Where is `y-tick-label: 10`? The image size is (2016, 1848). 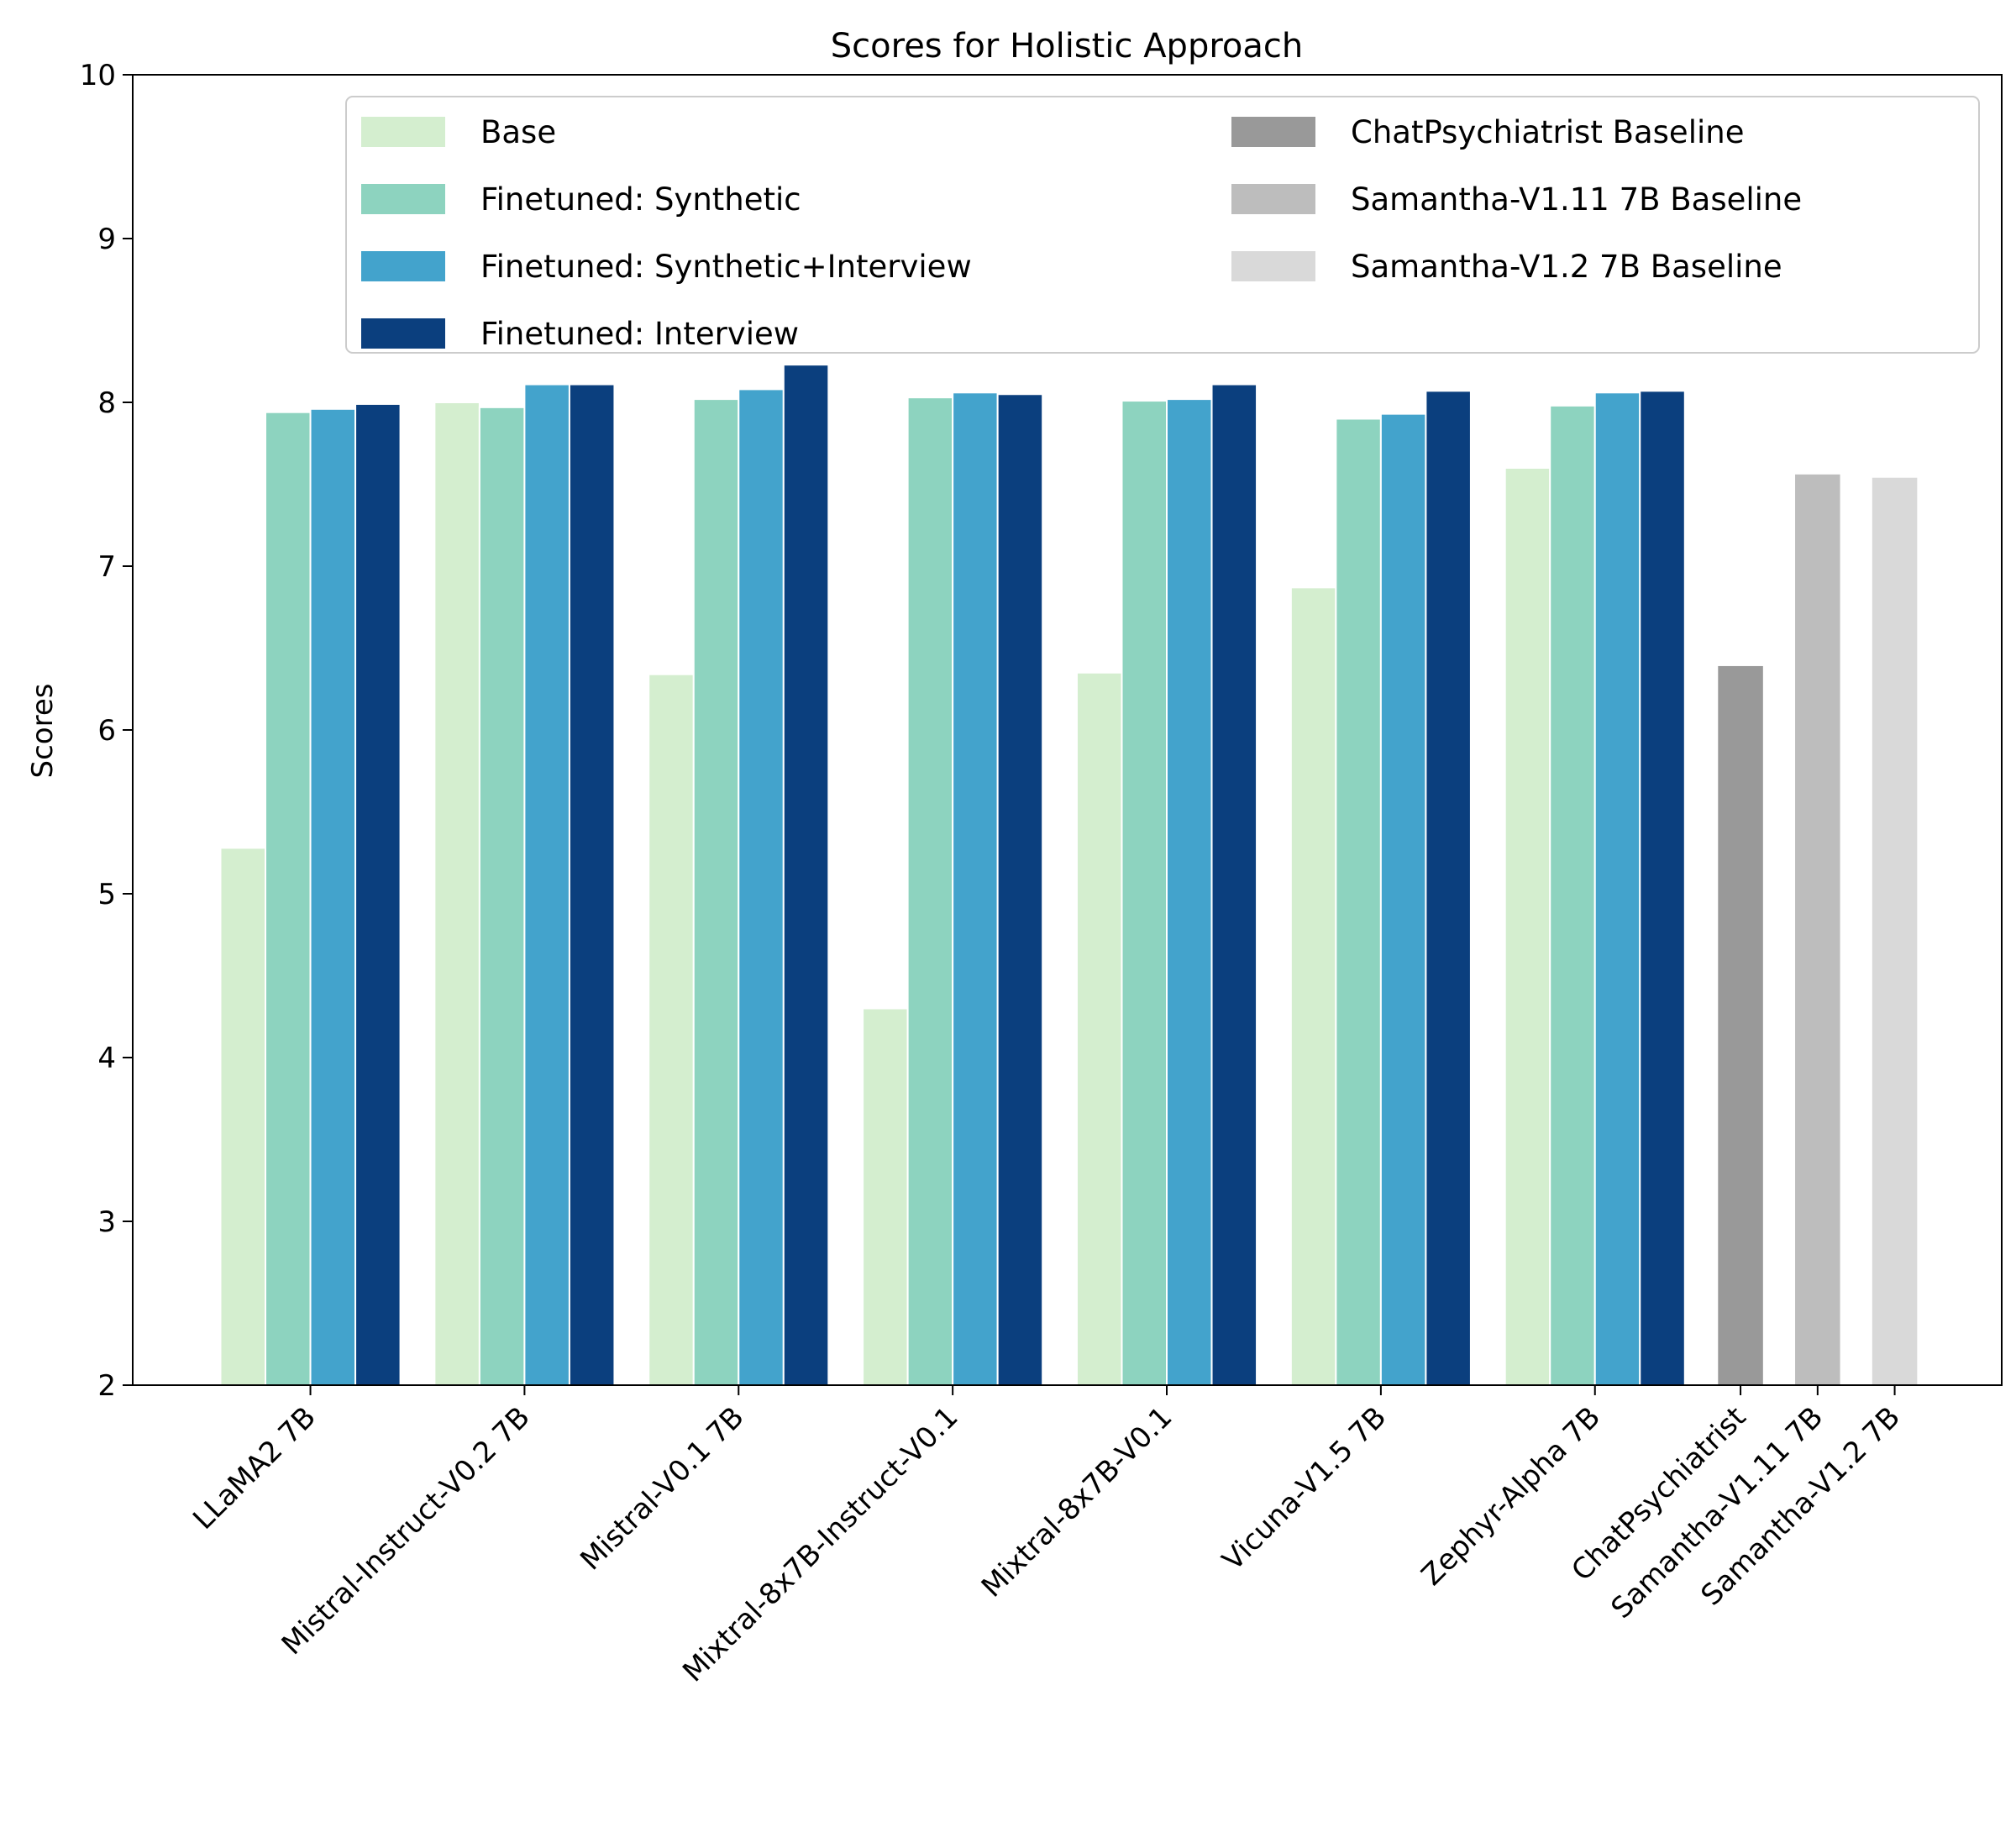
y-tick-label: 10 is located at coordinates (98, 75).